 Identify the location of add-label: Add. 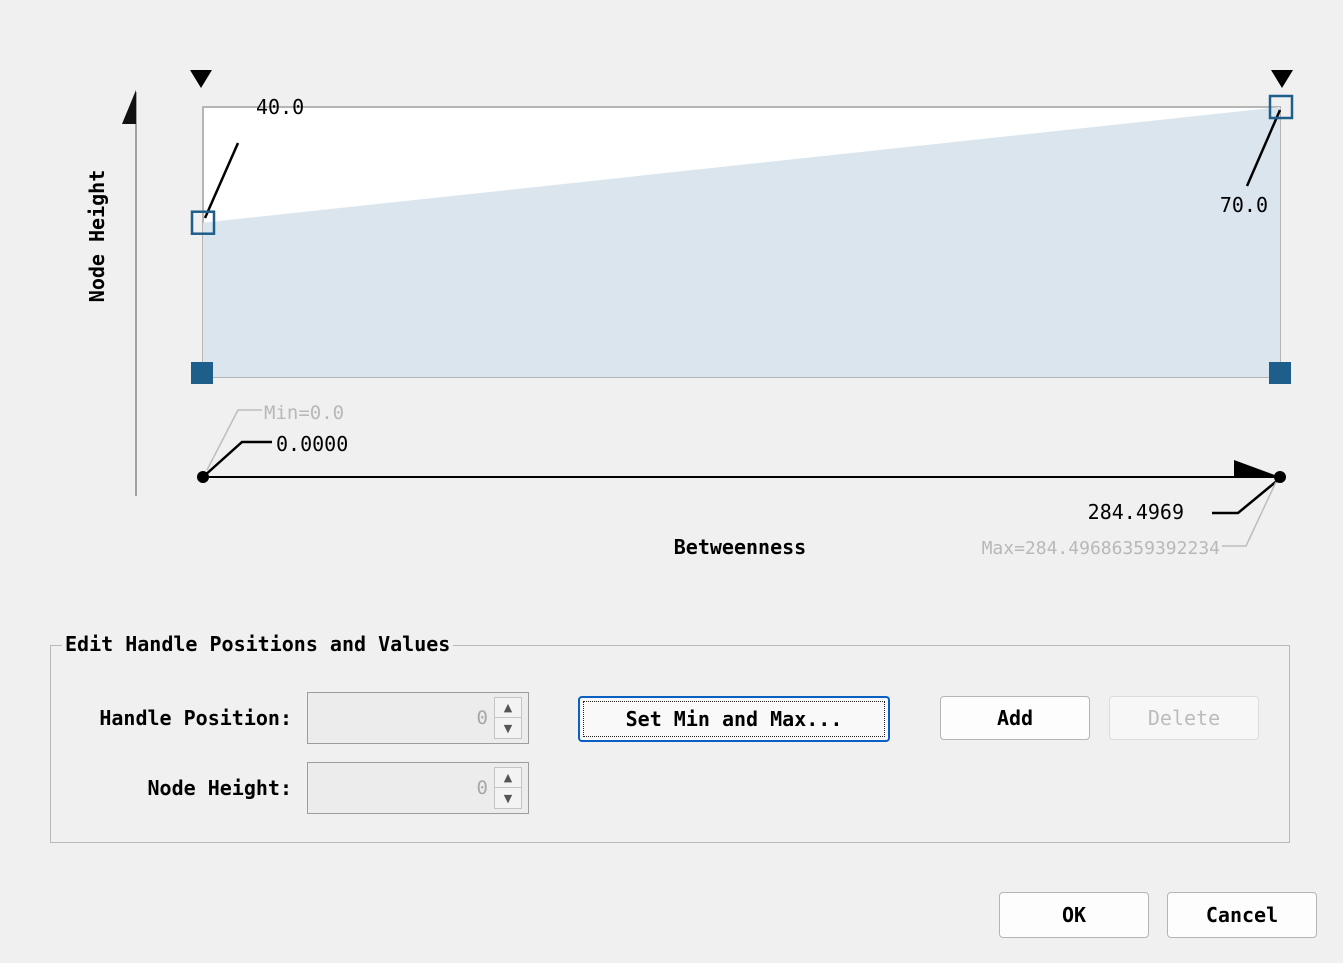
(1015, 718).